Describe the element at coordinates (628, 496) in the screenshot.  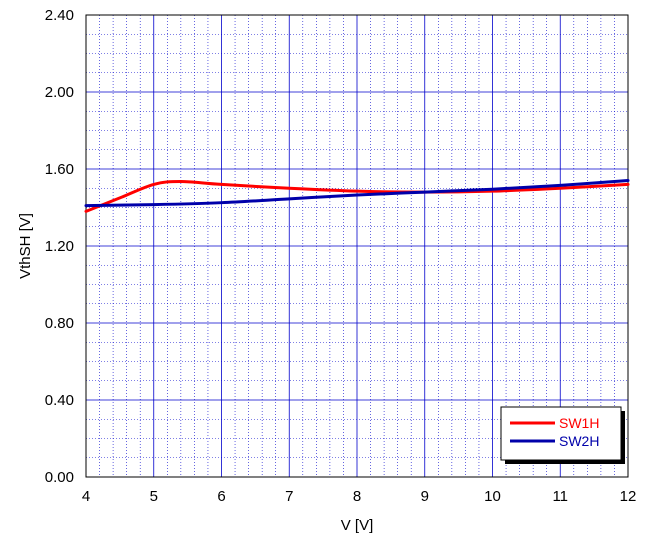
I see `x-tick-label: 12` at that location.